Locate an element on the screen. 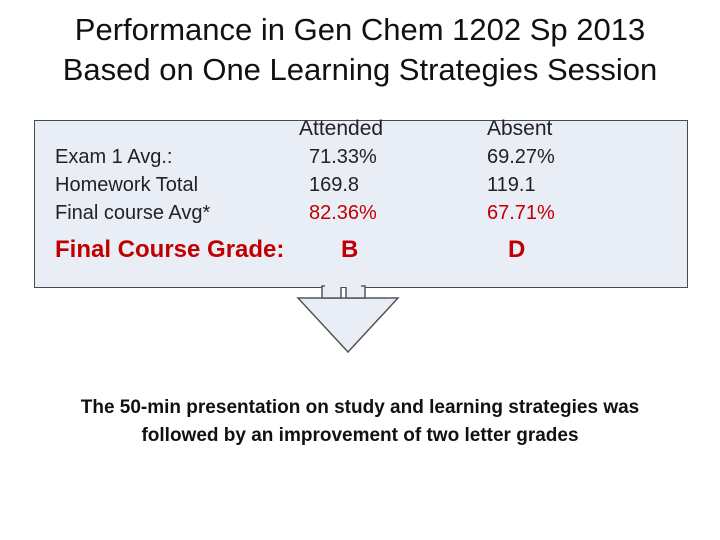 Image resolution: width=720 pixels, height=540 pixels. attended-final-avg: 82.36% is located at coordinates (343, 213).